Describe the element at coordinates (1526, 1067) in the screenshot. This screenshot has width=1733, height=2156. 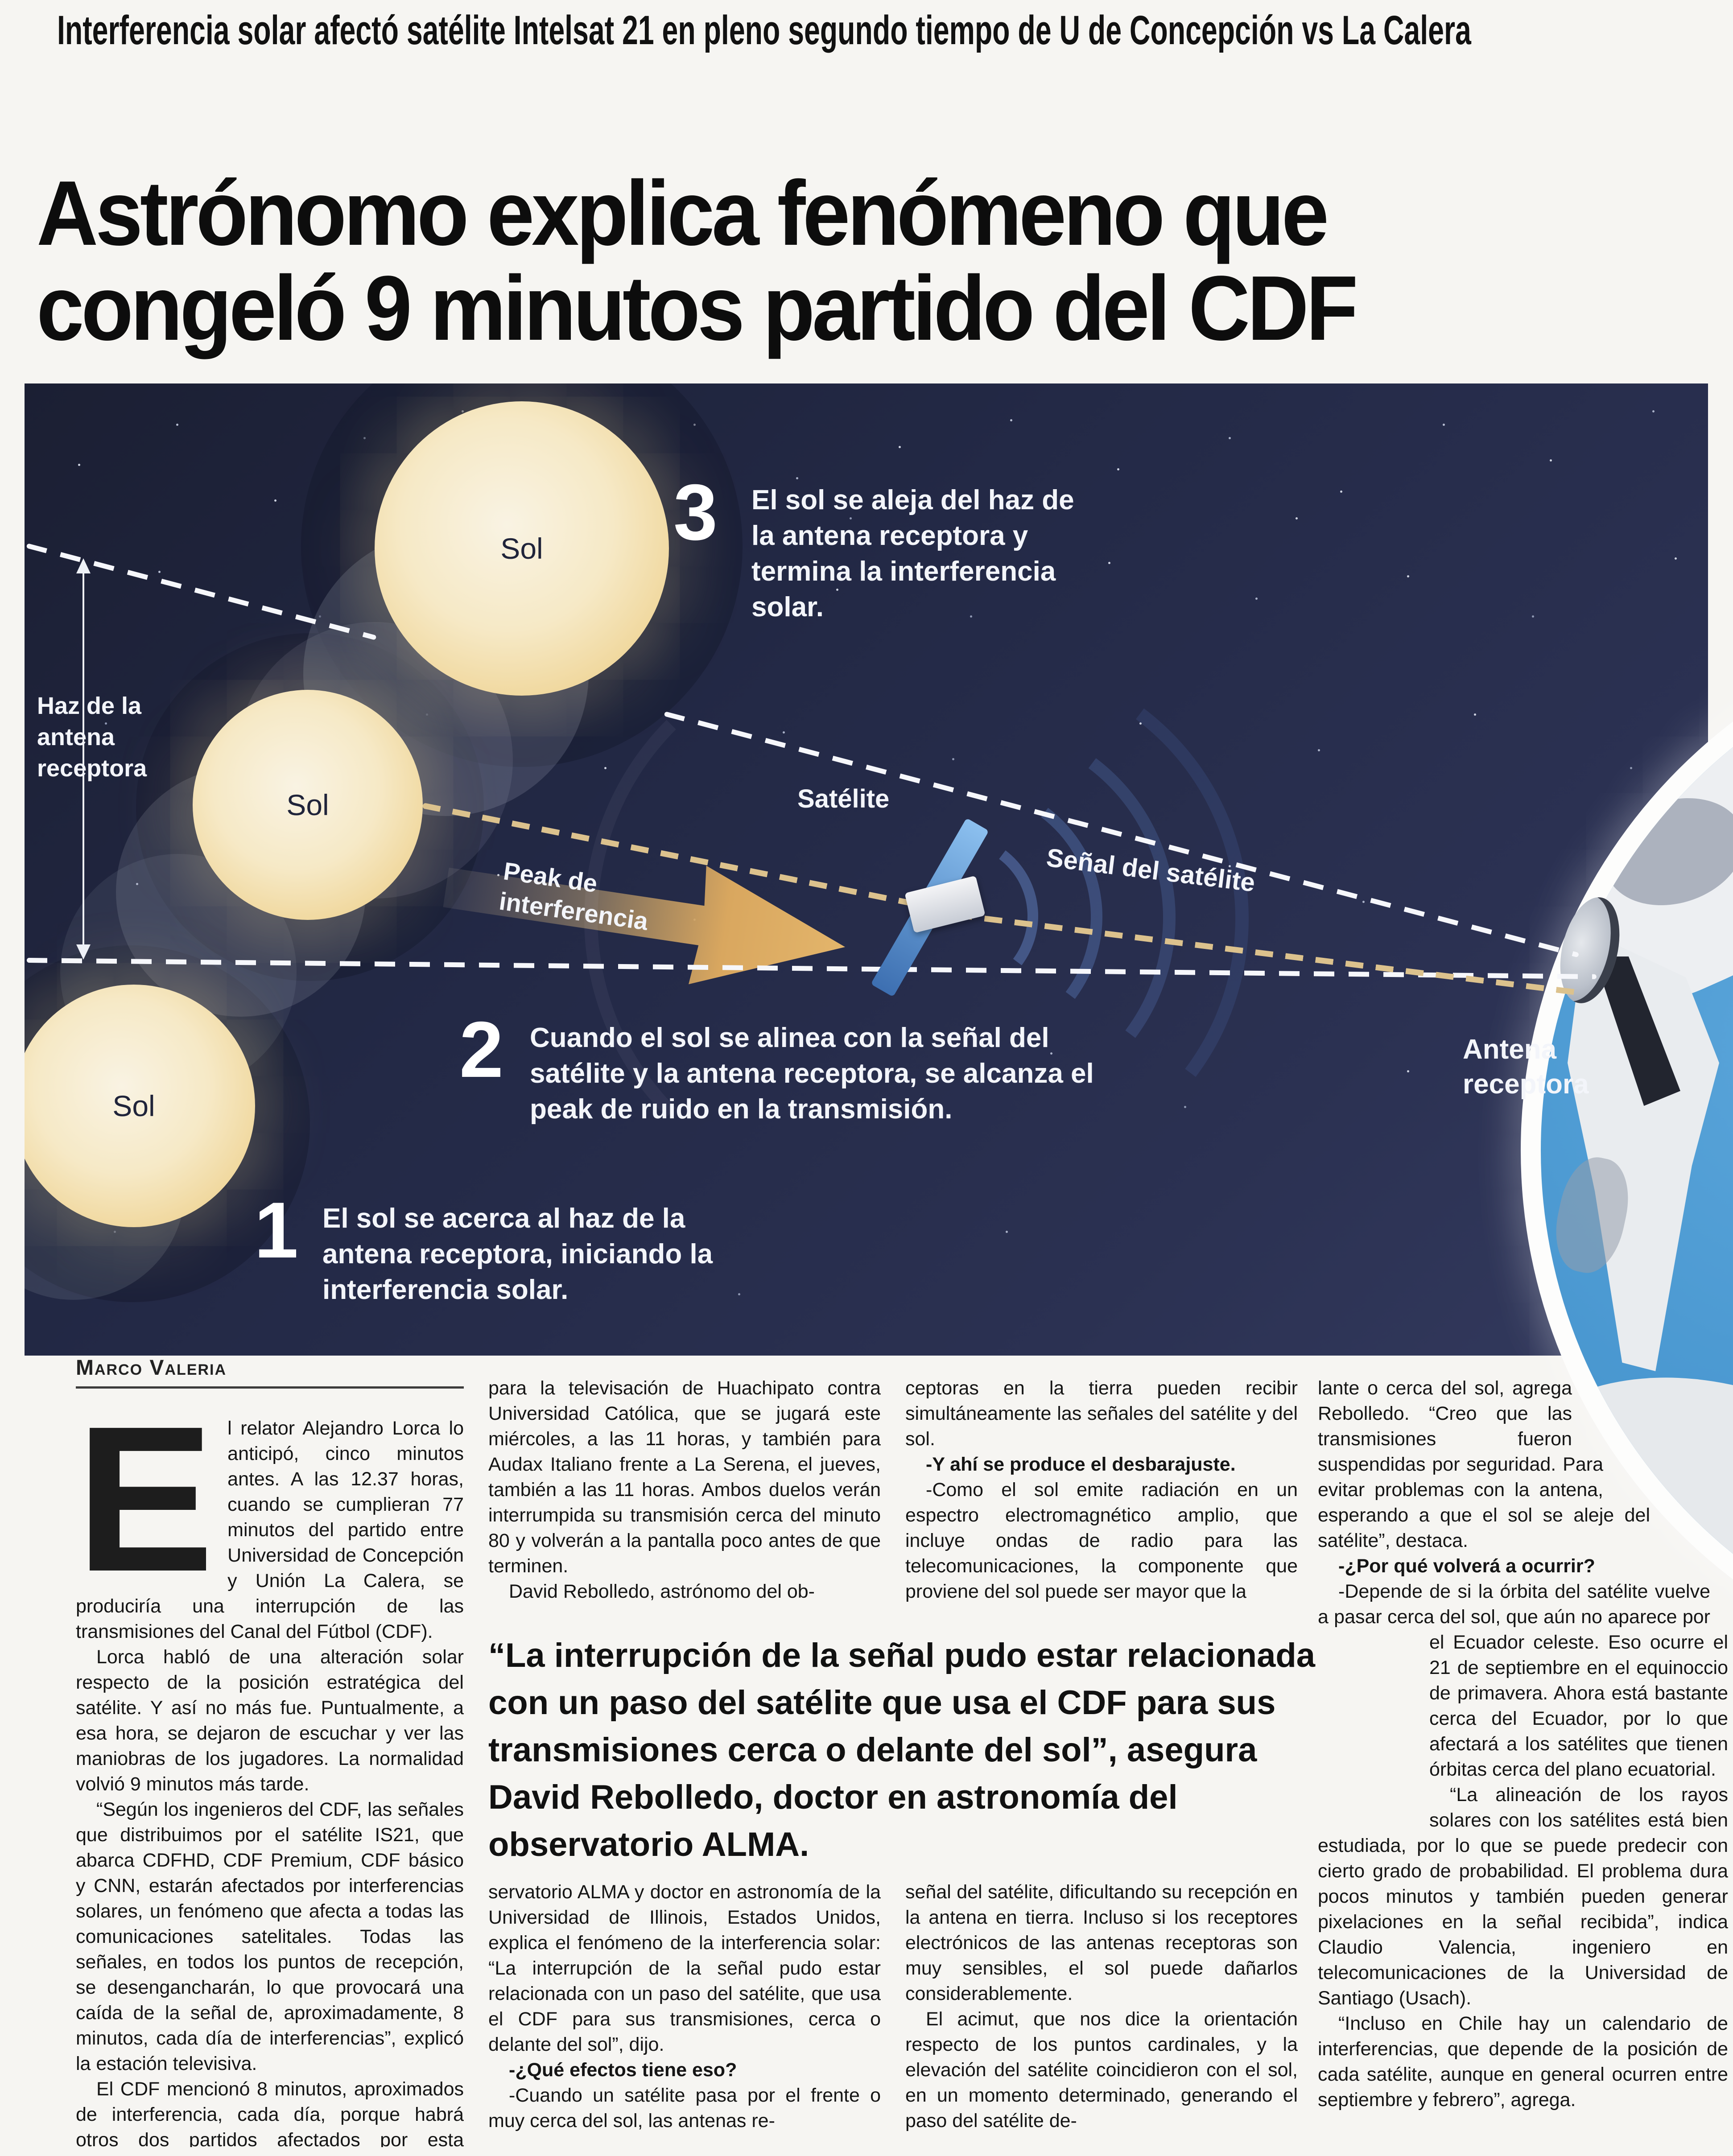
I see `antenna-label: Antena receptora` at that location.